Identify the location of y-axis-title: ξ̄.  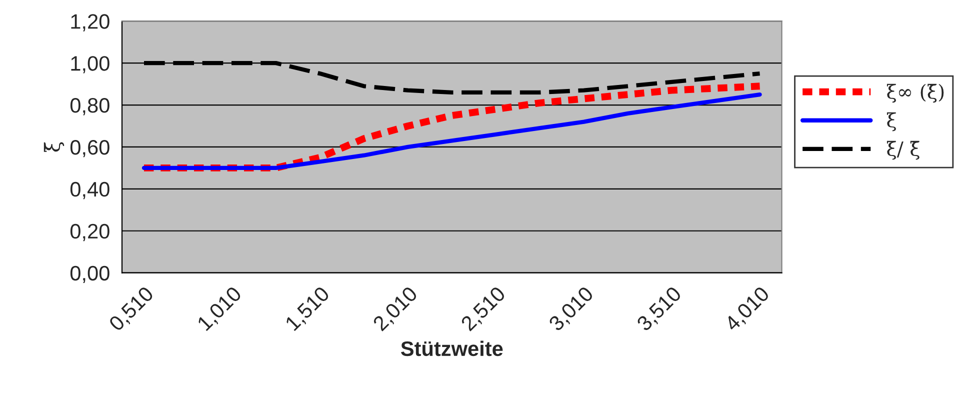
(54, 147).